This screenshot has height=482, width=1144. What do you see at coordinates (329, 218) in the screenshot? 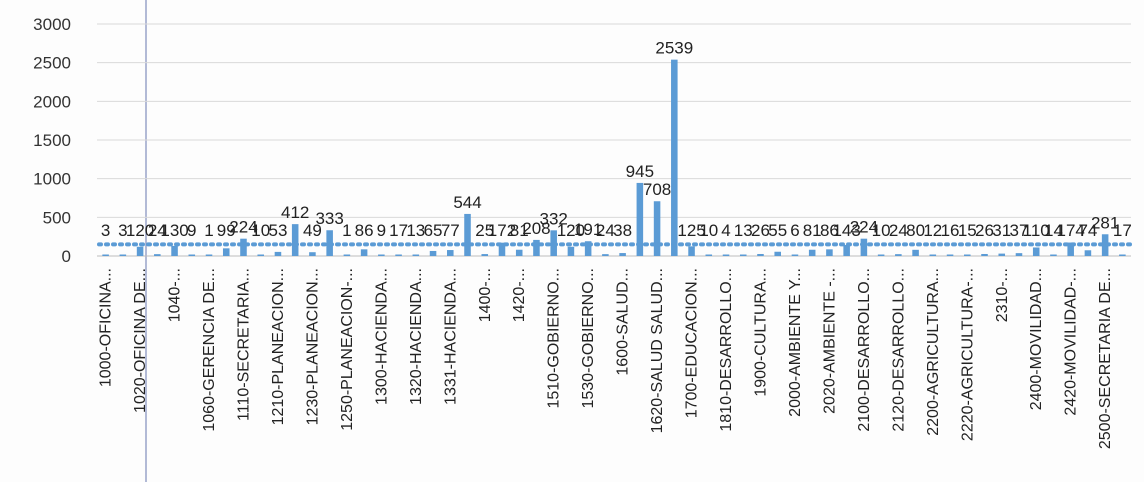
I see `data-label: 333` at bounding box center [329, 218].